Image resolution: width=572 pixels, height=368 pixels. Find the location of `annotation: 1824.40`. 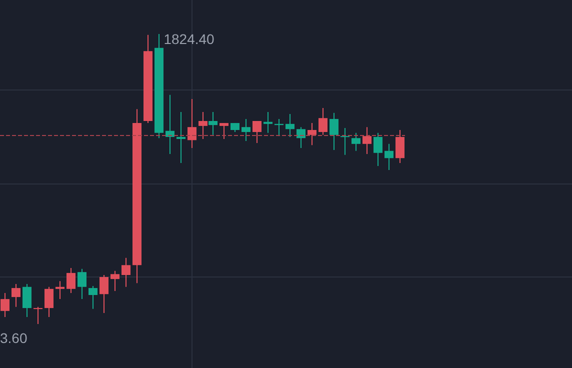

annotation: 1824.40 is located at coordinates (189, 39).